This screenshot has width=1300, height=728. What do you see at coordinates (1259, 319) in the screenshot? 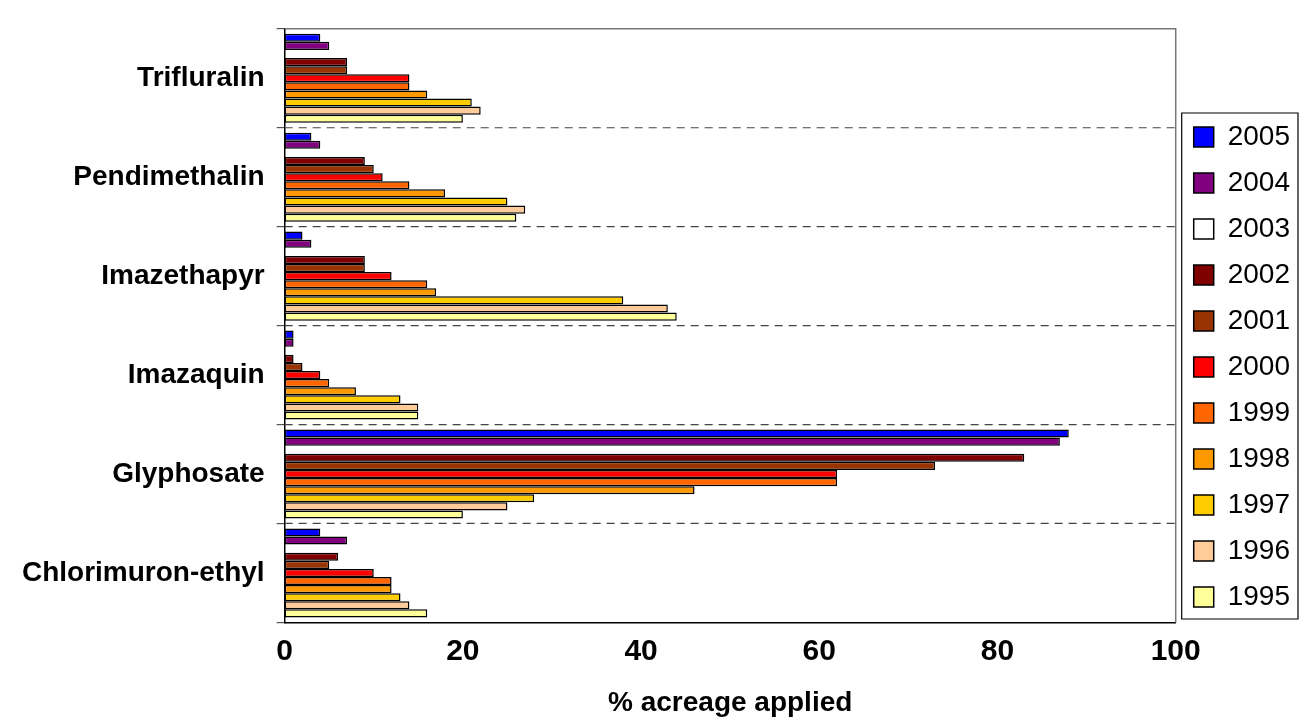
I see `legend-label: 2001` at bounding box center [1259, 319].